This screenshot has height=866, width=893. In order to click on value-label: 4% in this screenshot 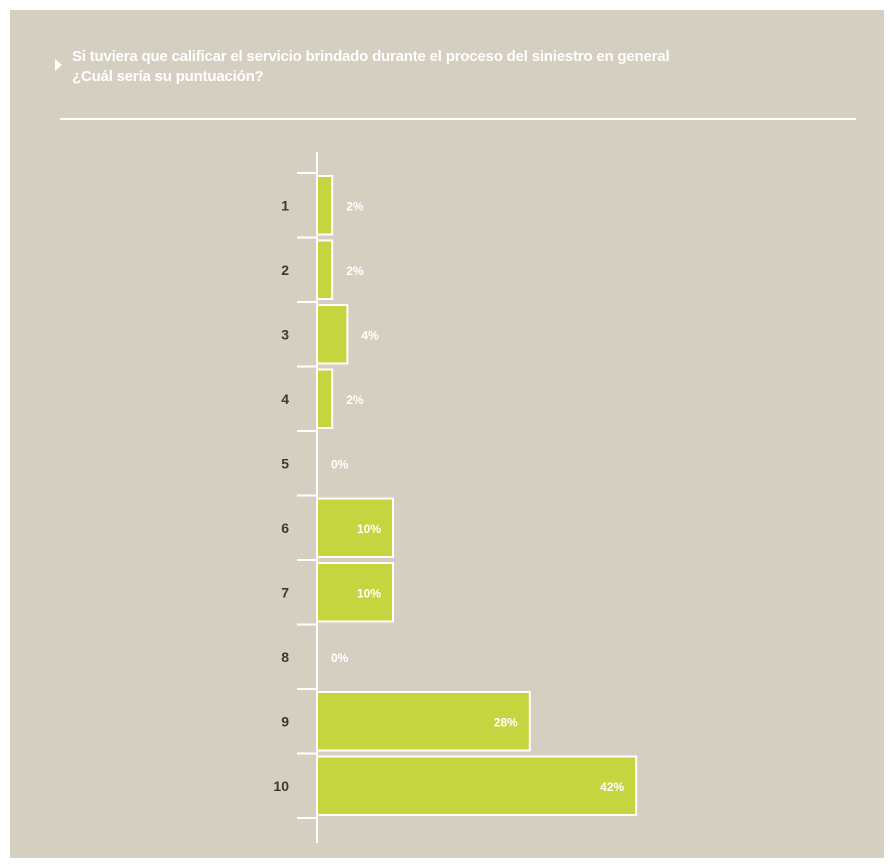, I will do `click(370, 335)`.